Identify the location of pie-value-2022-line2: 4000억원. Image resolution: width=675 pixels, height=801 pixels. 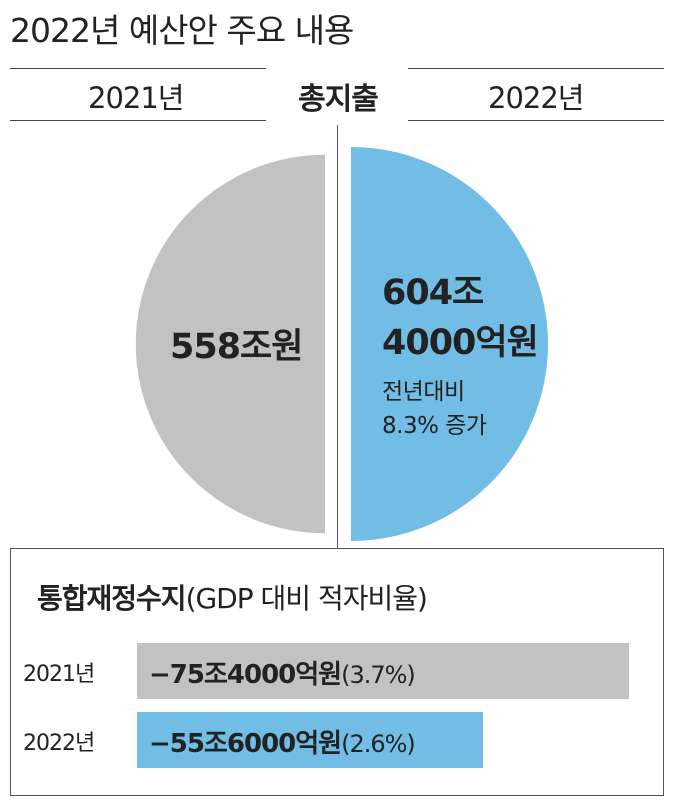
(460, 343).